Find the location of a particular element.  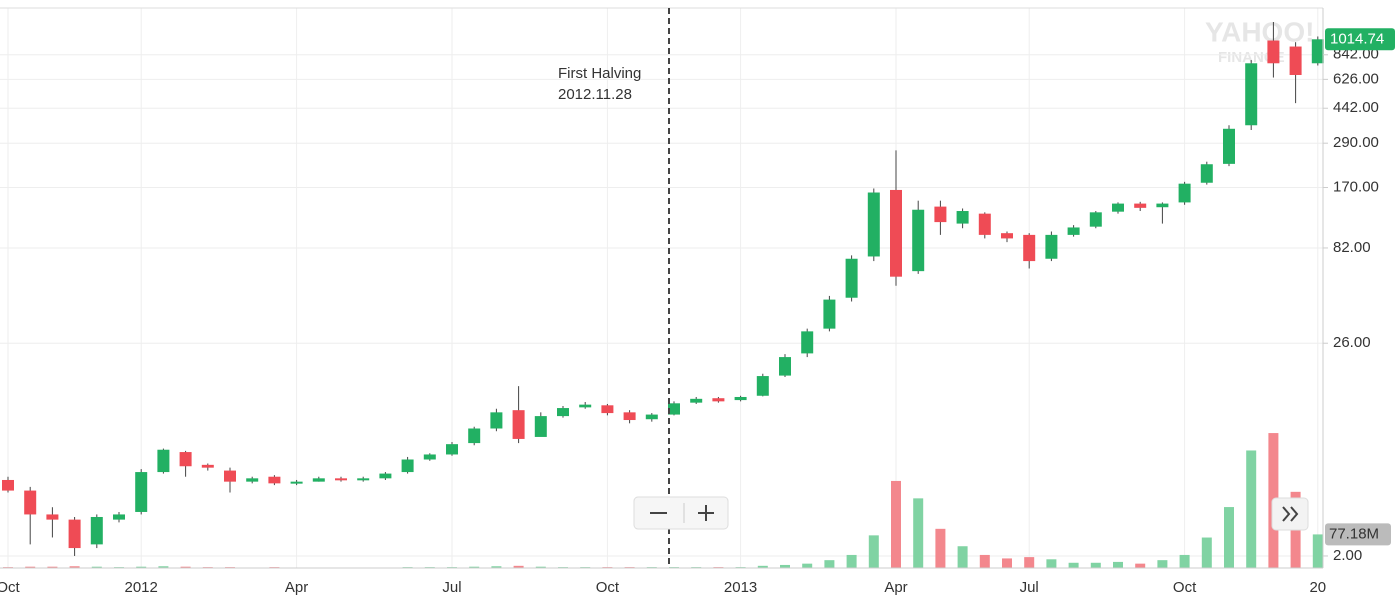

x-tick-label: 2013 is located at coordinates (740, 587).